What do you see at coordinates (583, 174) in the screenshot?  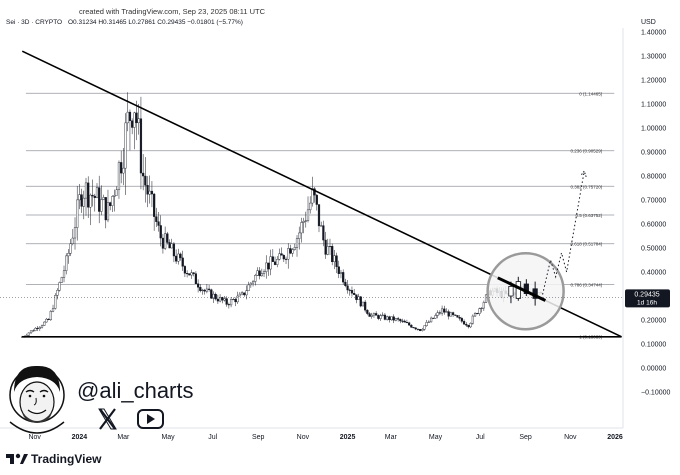 I see `projection-arrowhead` at bounding box center [583, 174].